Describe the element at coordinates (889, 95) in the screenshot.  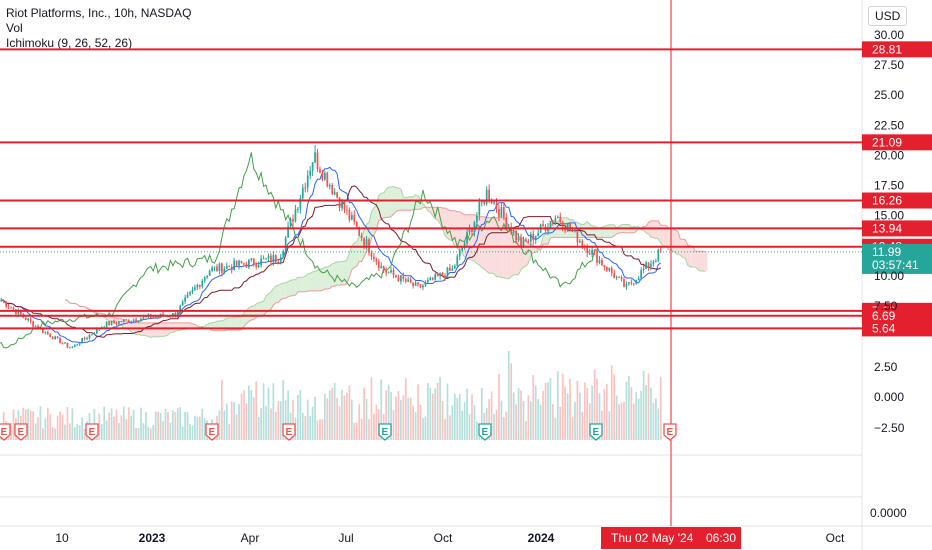
I see `price-tick-label: 25.00` at that location.